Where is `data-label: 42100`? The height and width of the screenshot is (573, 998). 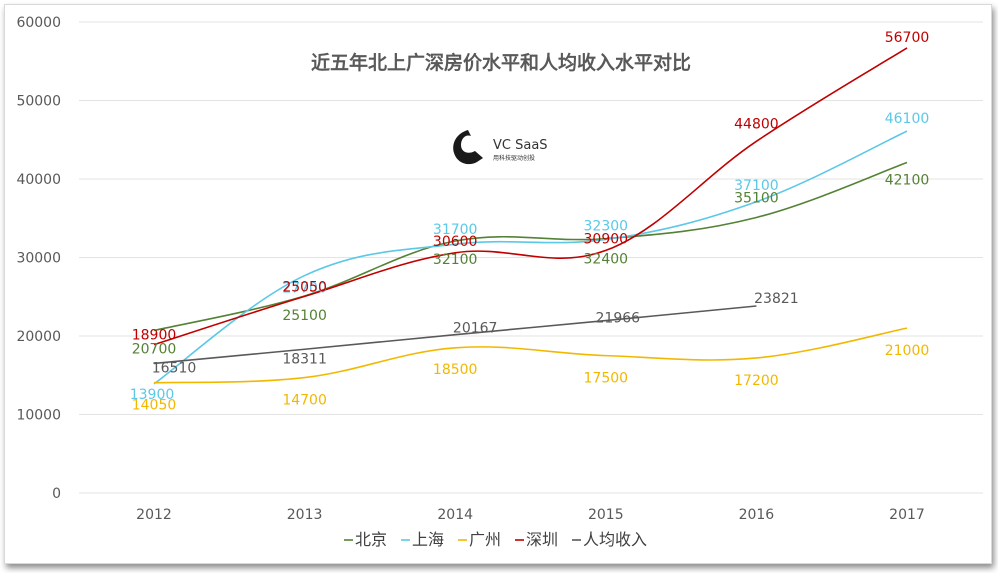
data-label: 42100 is located at coordinates (907, 181).